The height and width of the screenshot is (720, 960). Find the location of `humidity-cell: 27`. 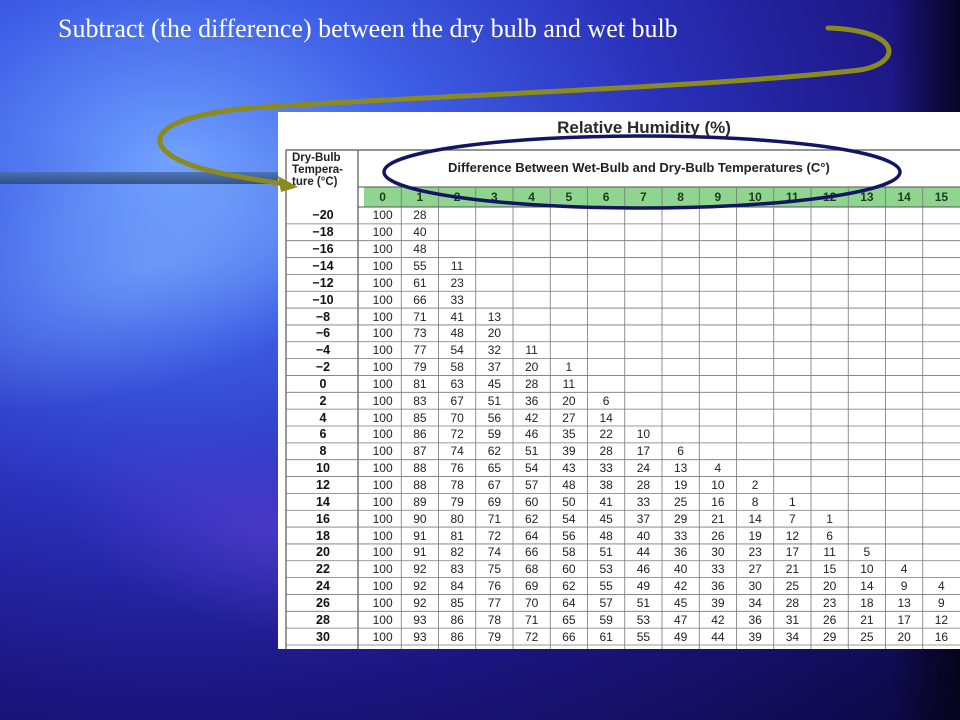

humidity-cell: 27 is located at coordinates (569, 417).